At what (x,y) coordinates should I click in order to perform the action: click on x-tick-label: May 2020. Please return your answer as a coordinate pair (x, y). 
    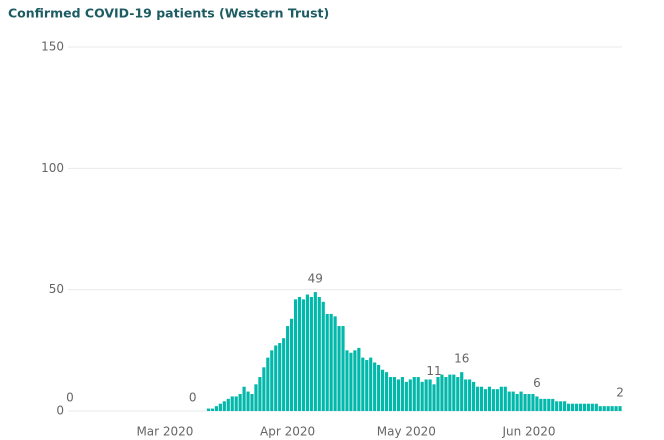
    Looking at the image, I should click on (406, 432).